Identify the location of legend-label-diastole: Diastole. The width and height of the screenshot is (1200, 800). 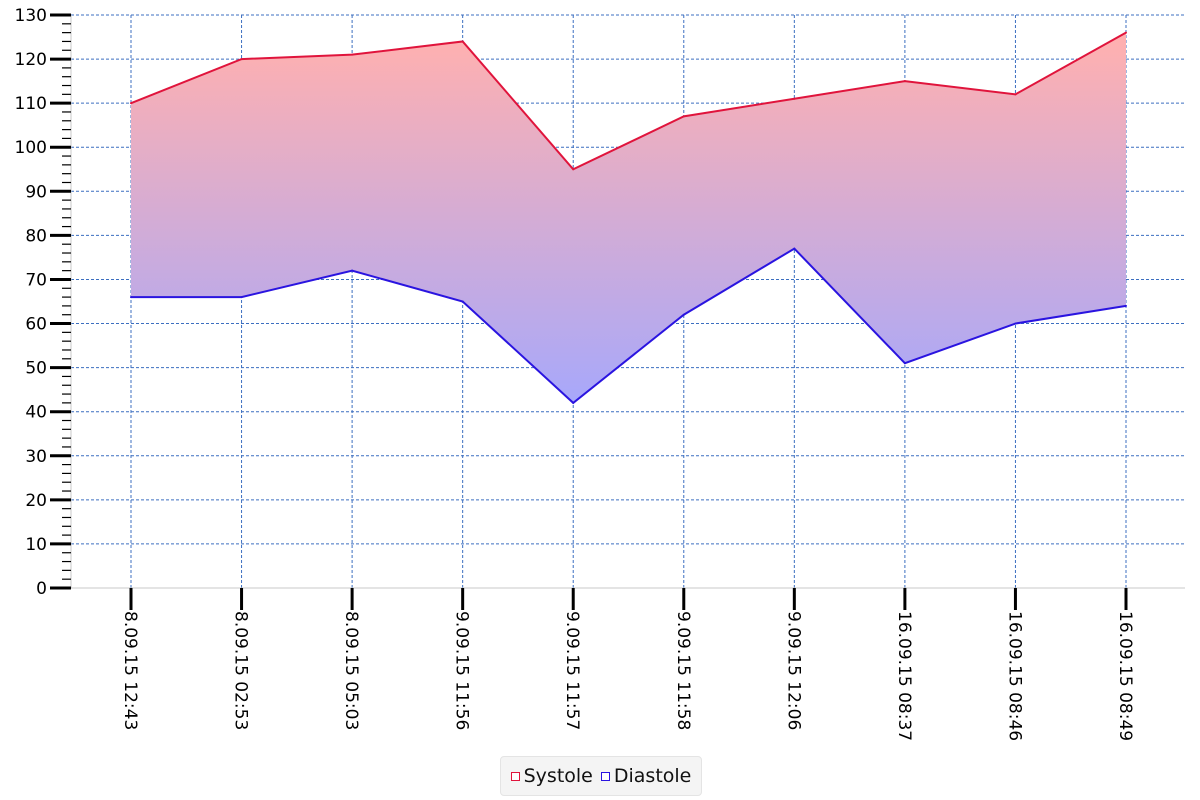
(652, 776).